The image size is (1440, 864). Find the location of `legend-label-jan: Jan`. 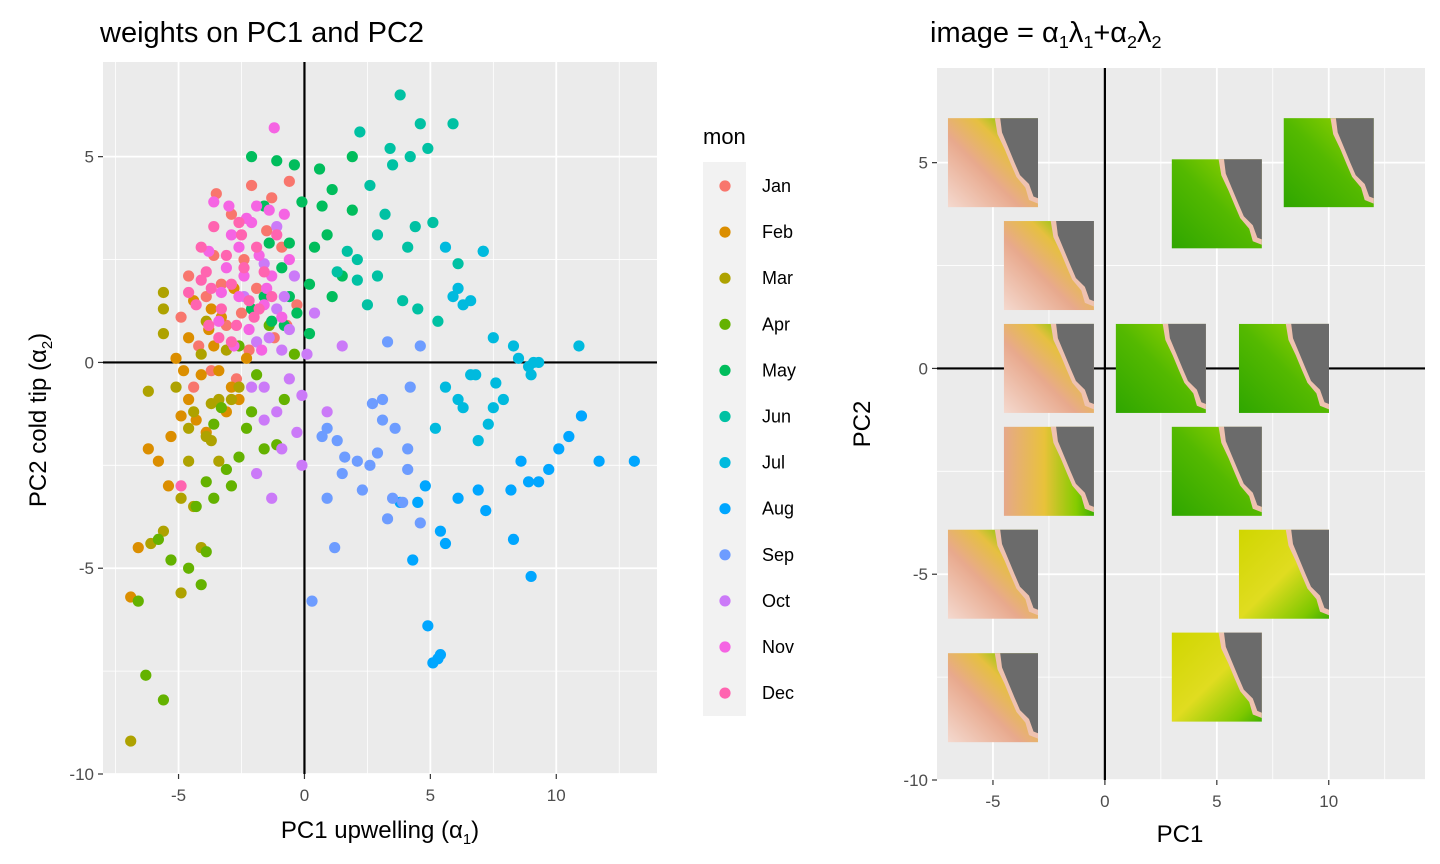

legend-label-jan: Jan is located at coordinates (776, 186).